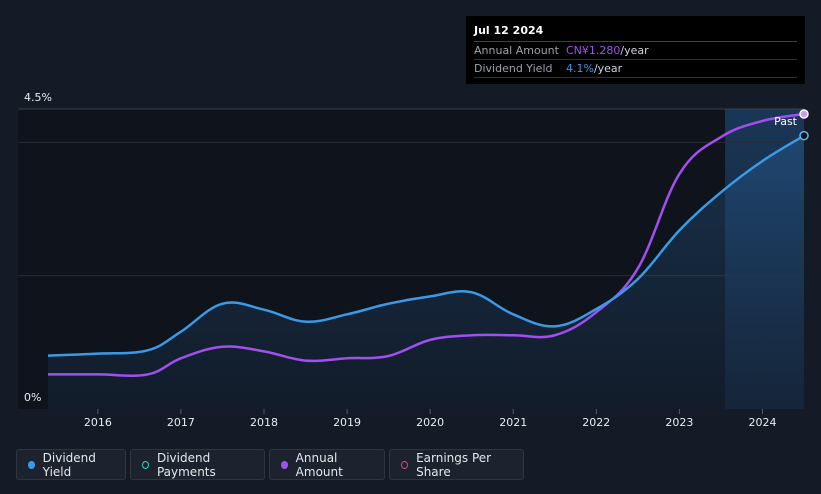 The width and height of the screenshot is (821, 494). I want to click on legend-label: Dividend Payments, so click(186, 464).